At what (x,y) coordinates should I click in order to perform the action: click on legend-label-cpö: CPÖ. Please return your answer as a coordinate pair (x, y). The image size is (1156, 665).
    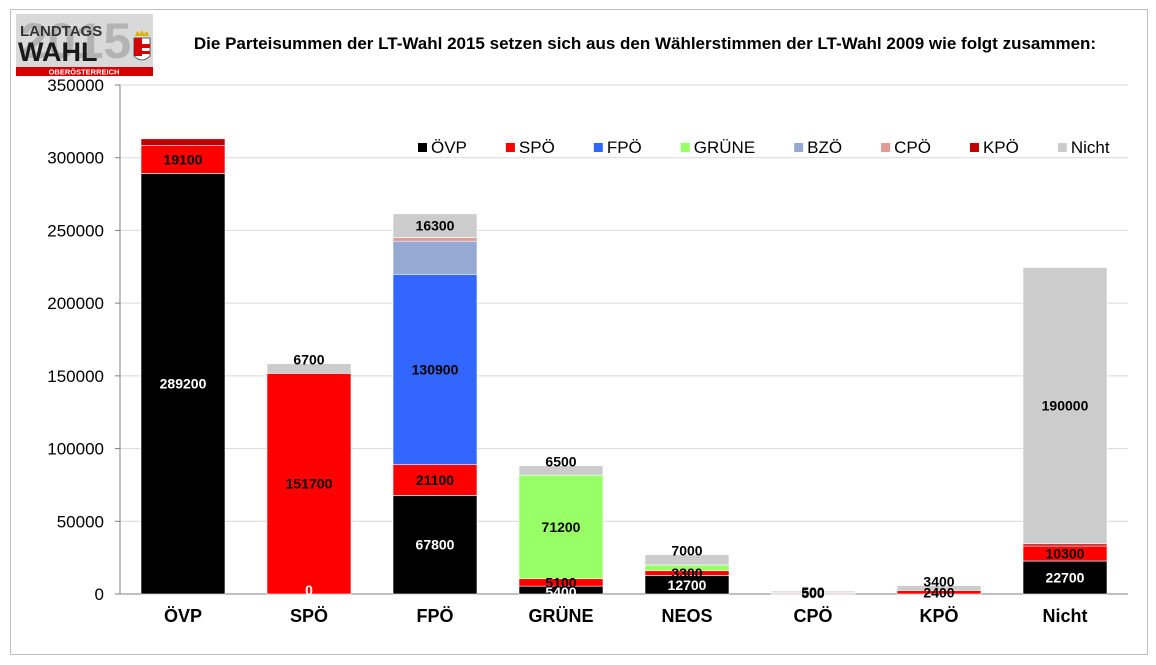
    Looking at the image, I should click on (912, 147).